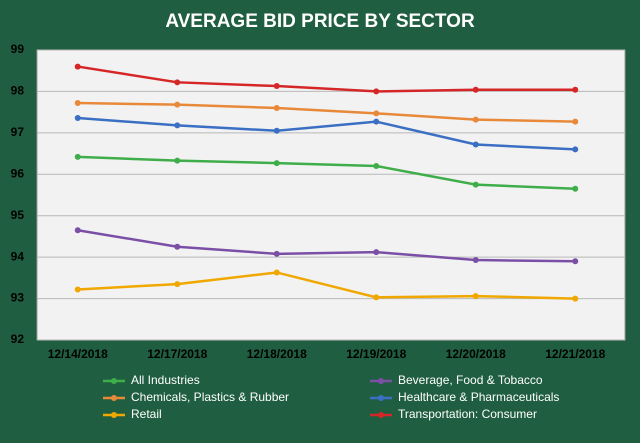  I want to click on y-tick-label: 94, so click(18, 256).